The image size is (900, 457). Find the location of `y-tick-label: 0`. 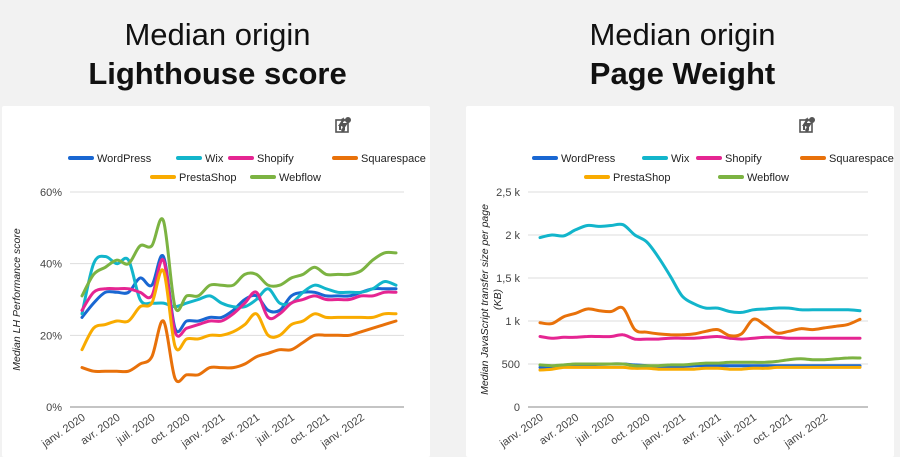

y-tick-label: 0 is located at coordinates (517, 408).